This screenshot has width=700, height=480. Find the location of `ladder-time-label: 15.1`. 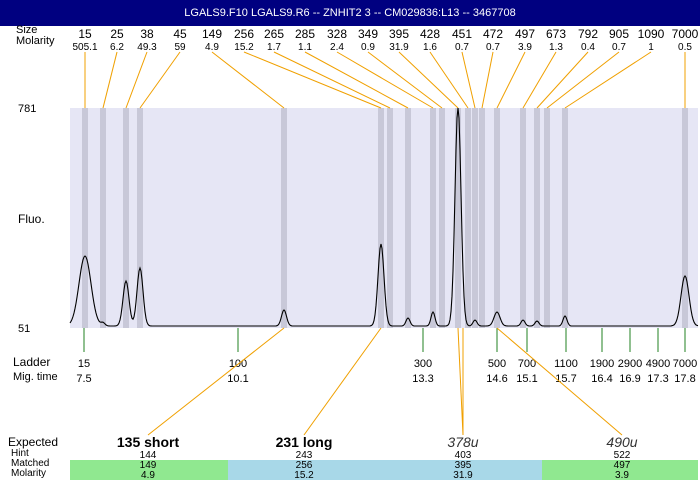

ladder-time-label: 15.1 is located at coordinates (526, 379).